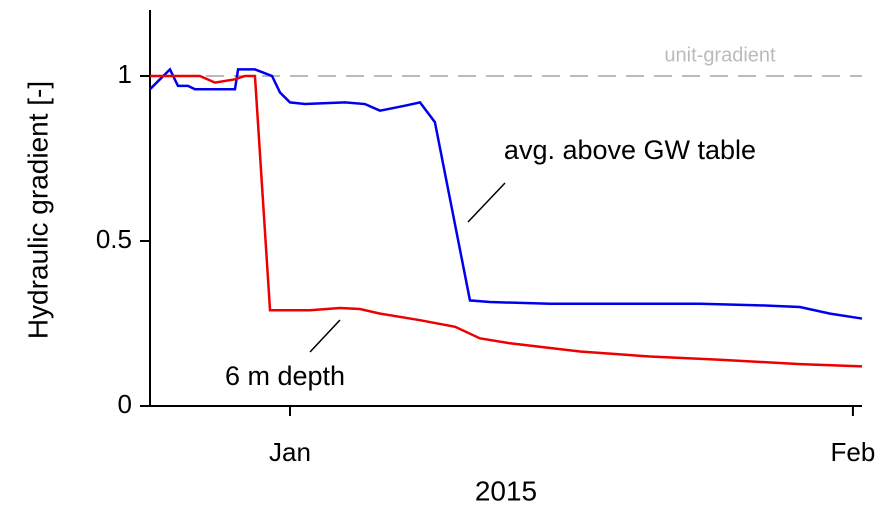  What do you see at coordinates (114, 239) in the screenshot?
I see `y-tick-label: 0.5` at bounding box center [114, 239].